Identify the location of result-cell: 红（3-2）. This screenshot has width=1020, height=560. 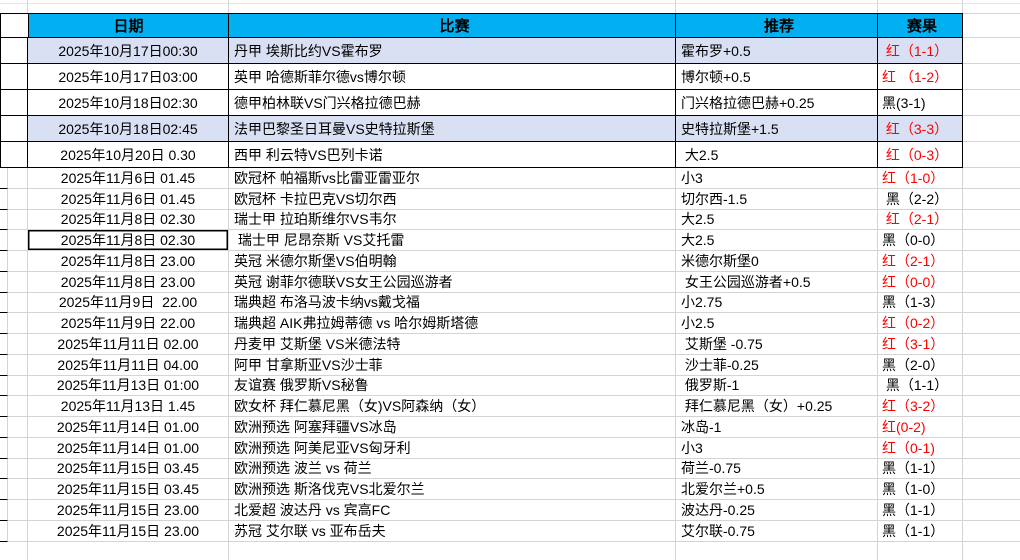
(920, 406).